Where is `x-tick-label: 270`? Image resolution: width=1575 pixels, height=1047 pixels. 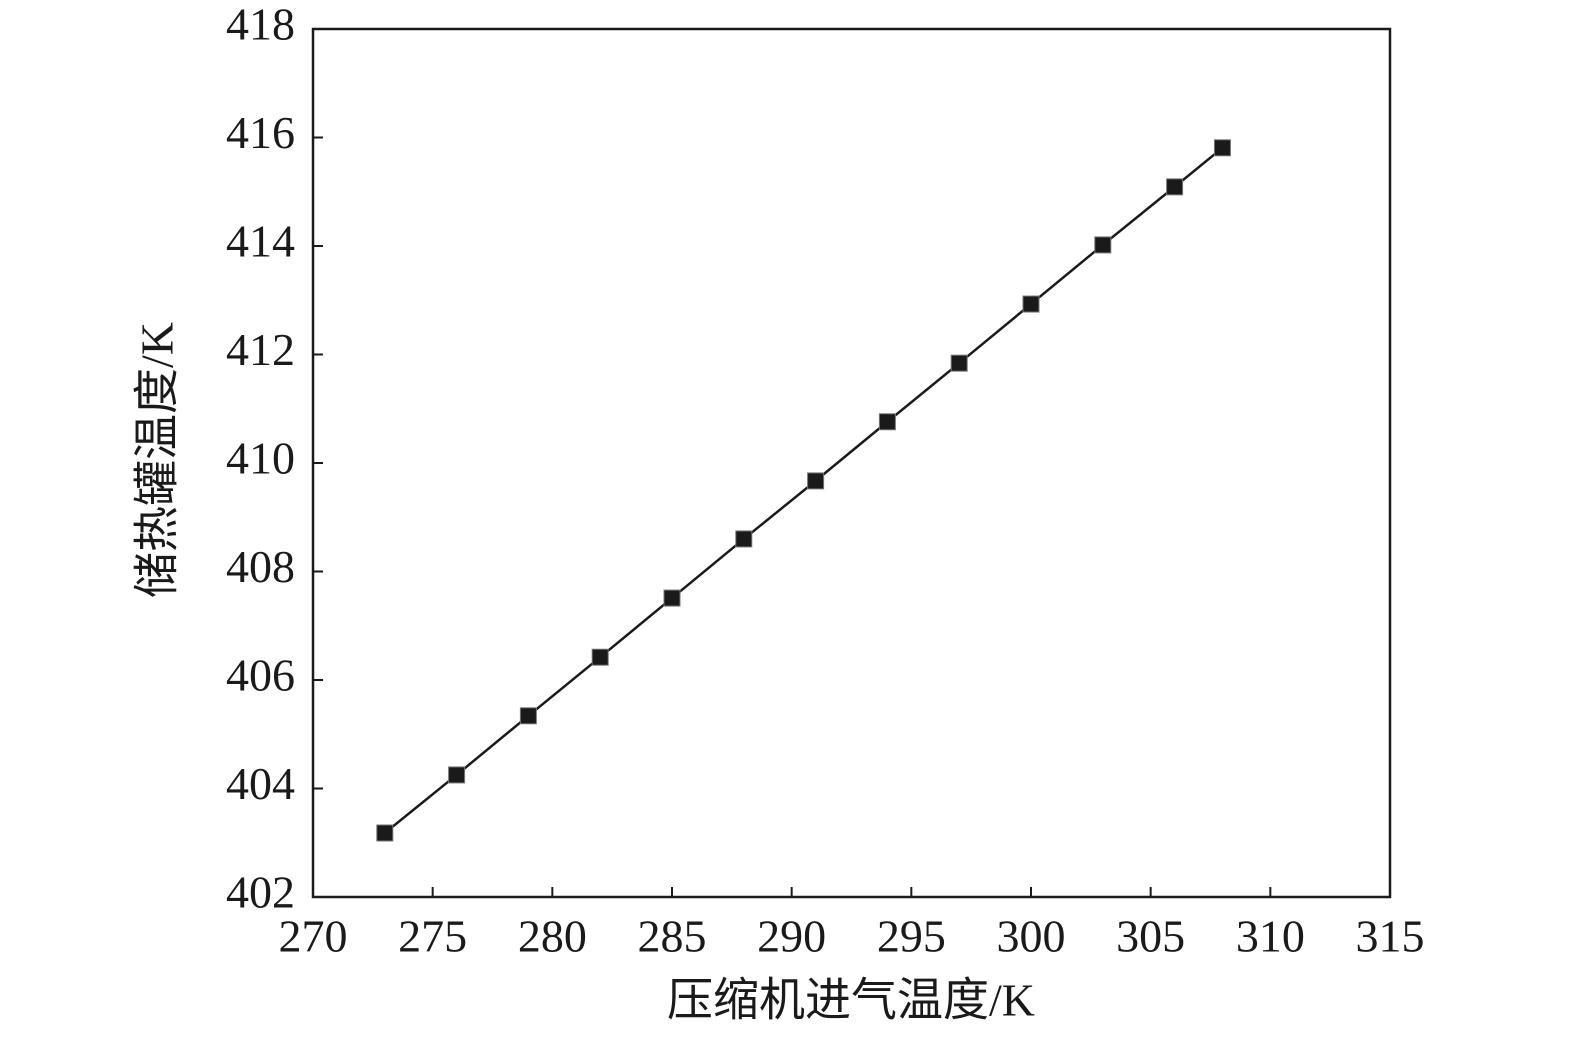 x-tick-label: 270 is located at coordinates (313, 936).